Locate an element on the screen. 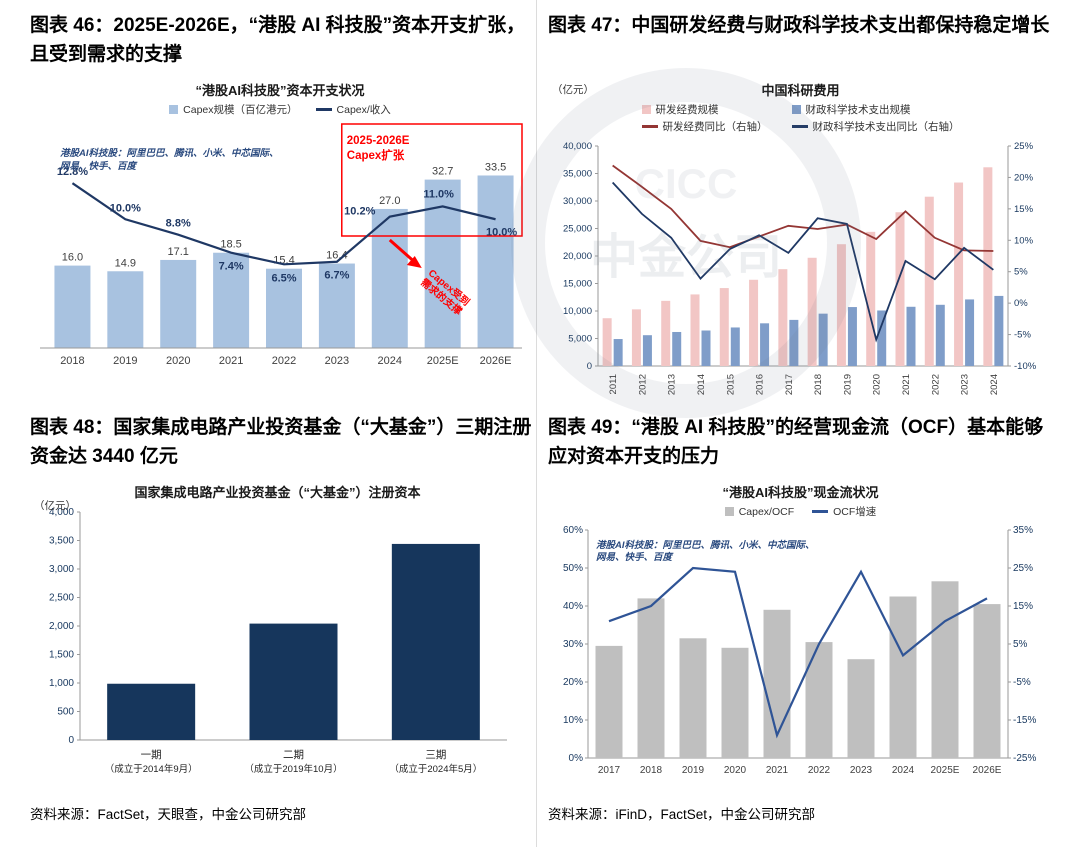 The height and width of the screenshot is (847, 1080). x-axis-label: 2016 is located at coordinates (760, 384).